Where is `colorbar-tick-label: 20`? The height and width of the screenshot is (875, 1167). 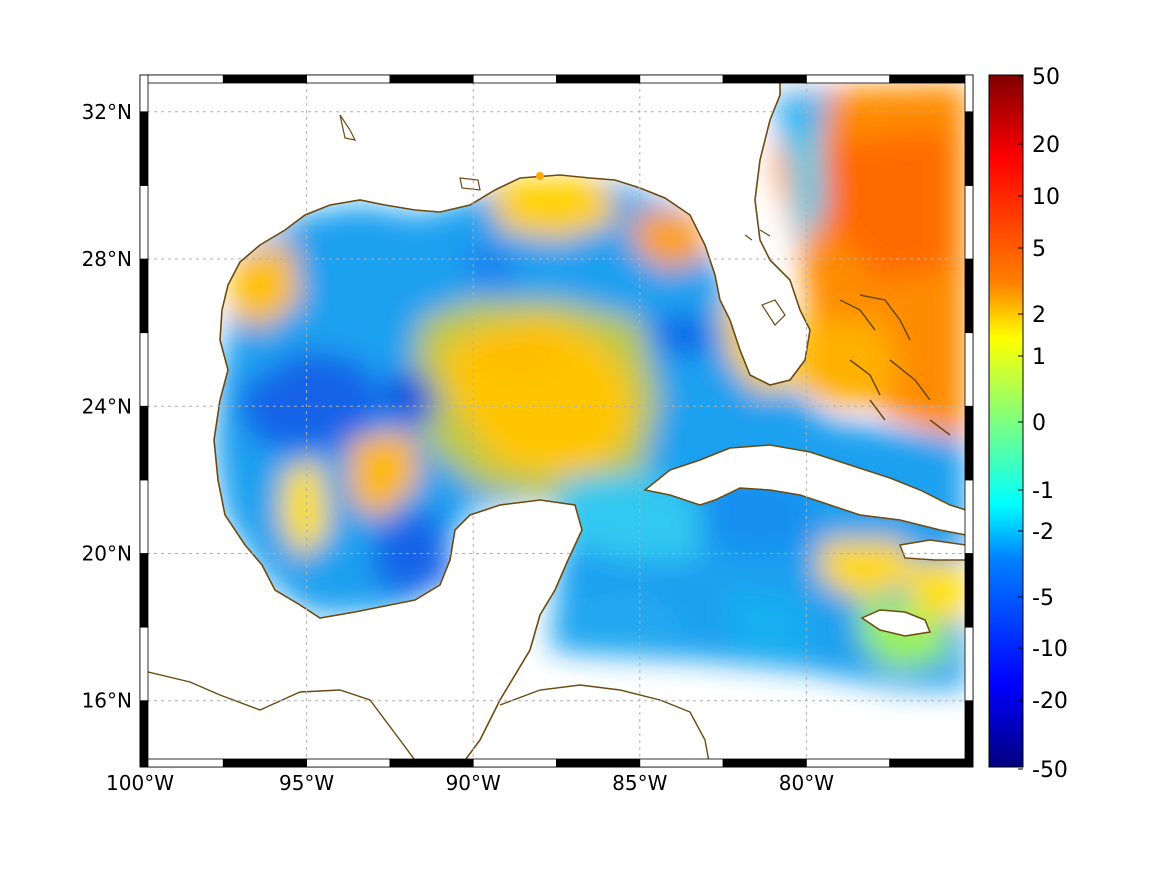 colorbar-tick-label: 20 is located at coordinates (1046, 145).